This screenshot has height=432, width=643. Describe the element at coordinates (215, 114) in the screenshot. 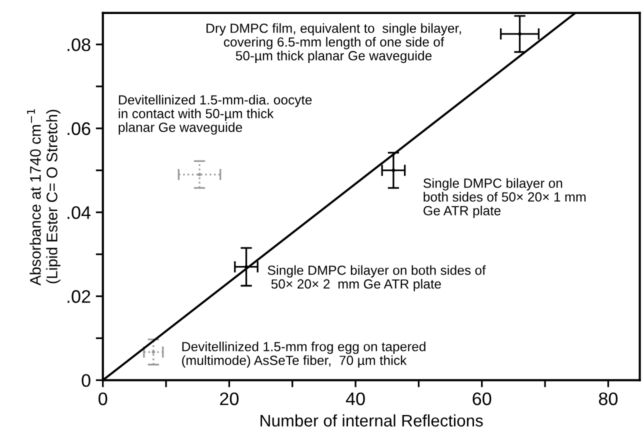

I see `annotation: Devitellinized 1.5-mm-dia. oocyte in contact with 50-µm thick planar Ge waveguide` at that location.